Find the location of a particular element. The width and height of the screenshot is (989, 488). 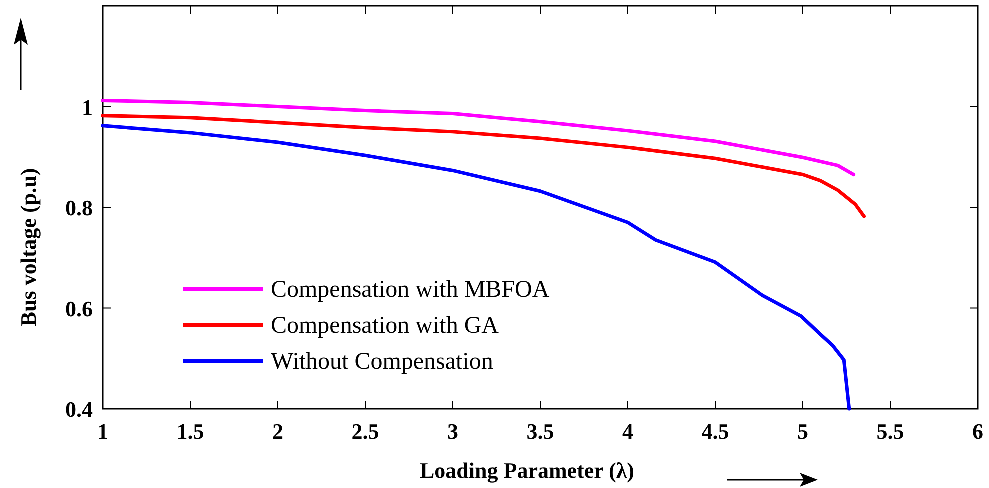

legend-label: Compensation with GA is located at coordinates (385, 326).